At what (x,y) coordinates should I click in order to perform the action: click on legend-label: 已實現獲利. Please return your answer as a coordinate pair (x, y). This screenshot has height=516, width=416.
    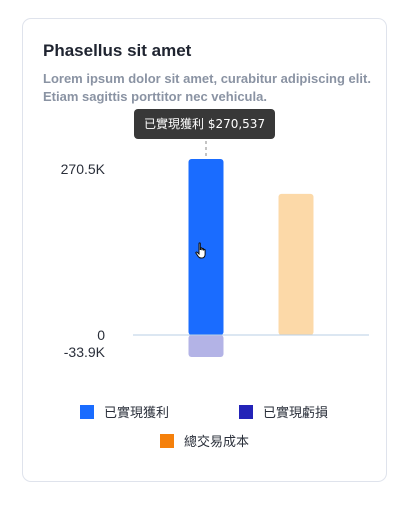
    Looking at the image, I should click on (137, 413).